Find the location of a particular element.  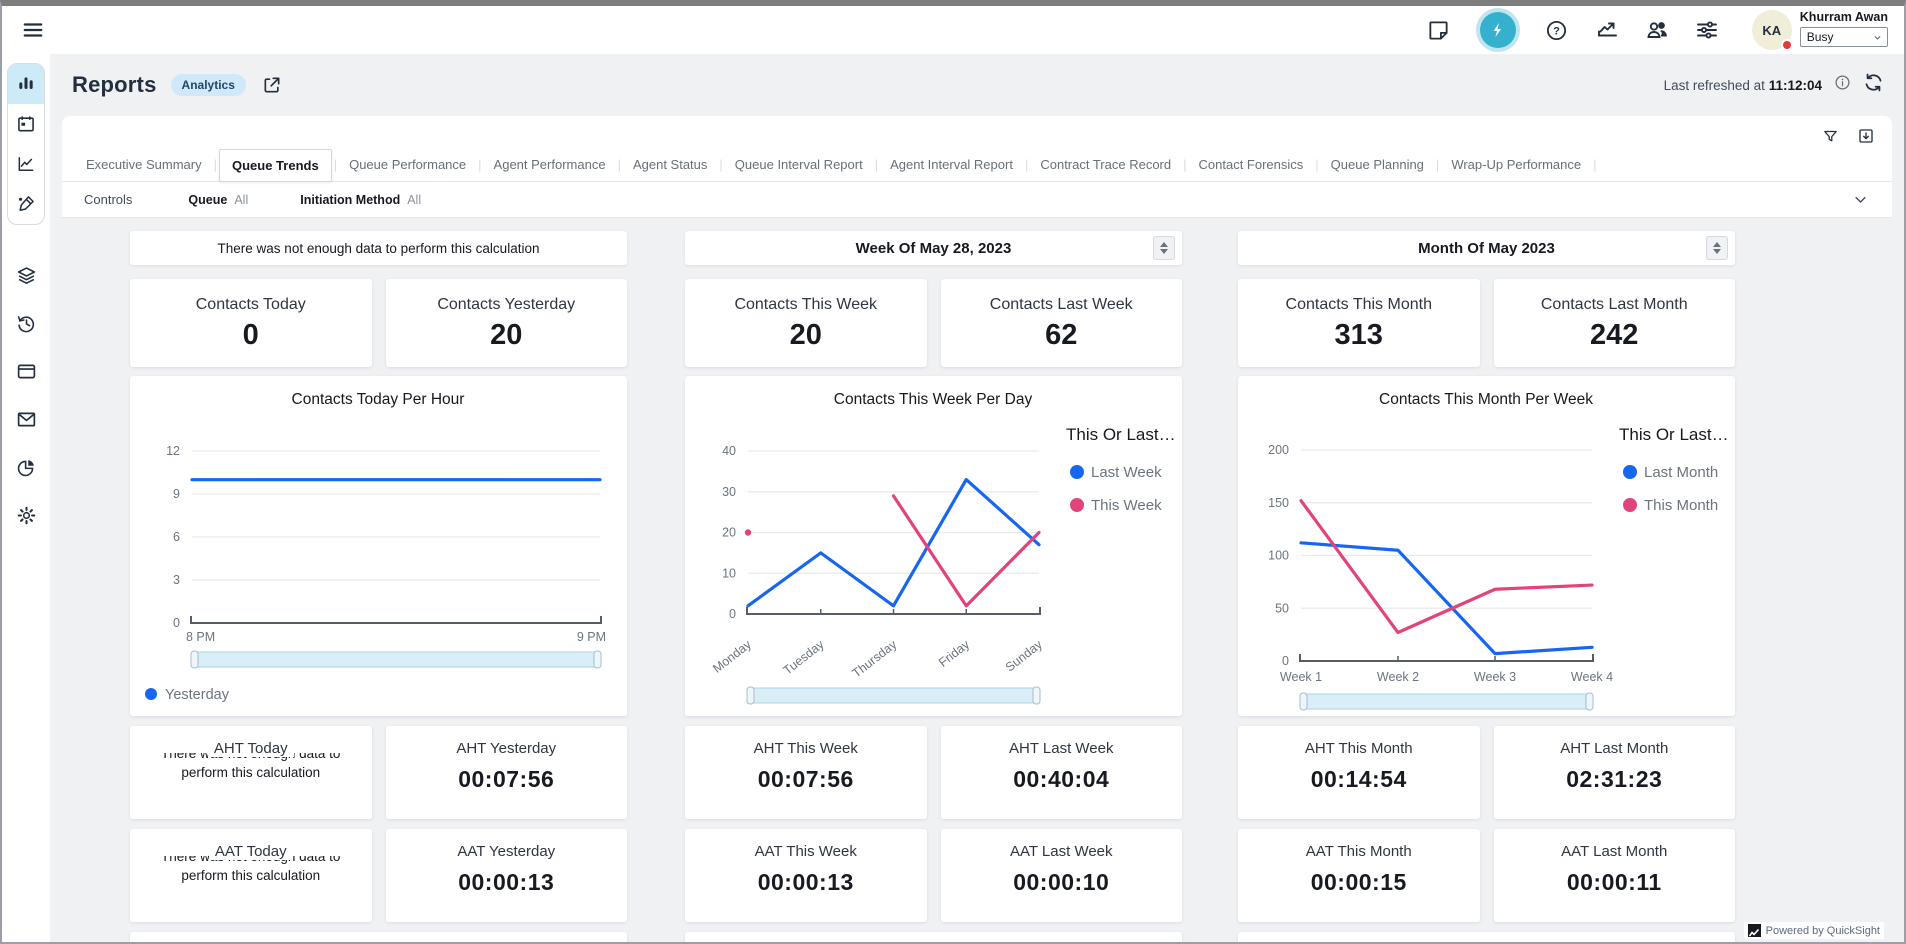

queue-filter: Queue All is located at coordinates (218, 199).